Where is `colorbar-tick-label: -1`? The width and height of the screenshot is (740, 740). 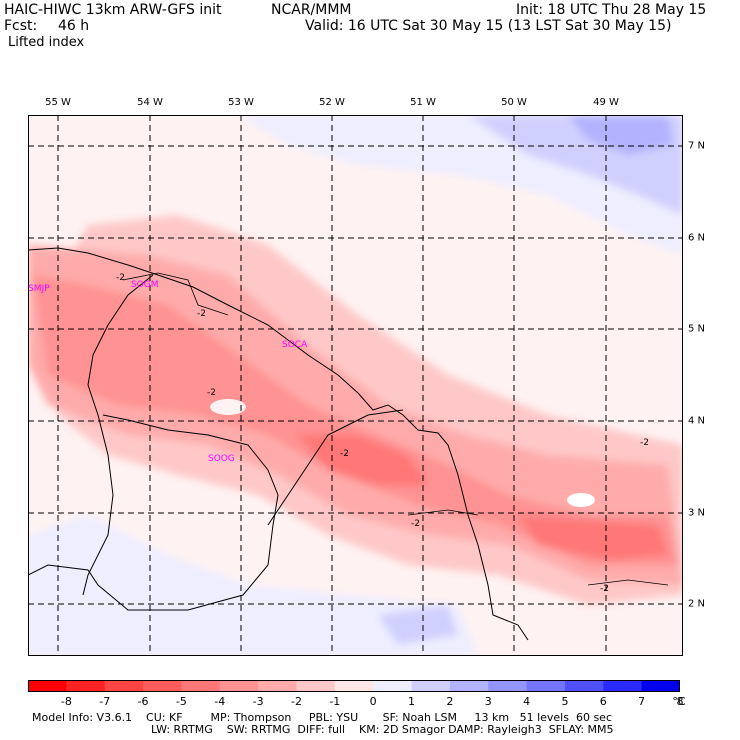
colorbar-tick-label: -1 is located at coordinates (335, 701).